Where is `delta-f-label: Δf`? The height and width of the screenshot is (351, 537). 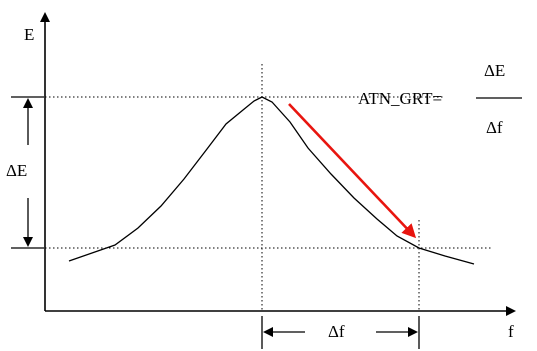
delta-f-label: Δf is located at coordinates (336, 331).